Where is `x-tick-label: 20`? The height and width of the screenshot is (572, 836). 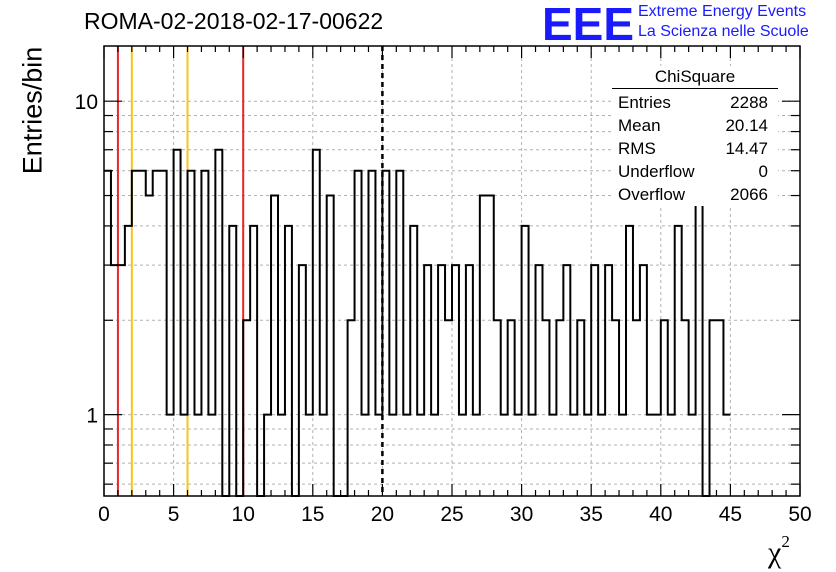
x-tick-label: 20 is located at coordinates (382, 514).